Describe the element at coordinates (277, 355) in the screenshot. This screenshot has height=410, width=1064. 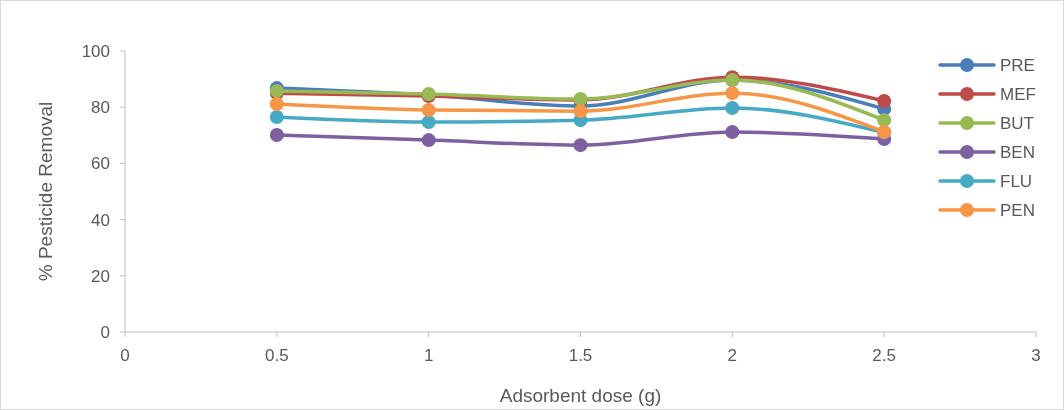
I see `x-tick-label: 0.5` at that location.